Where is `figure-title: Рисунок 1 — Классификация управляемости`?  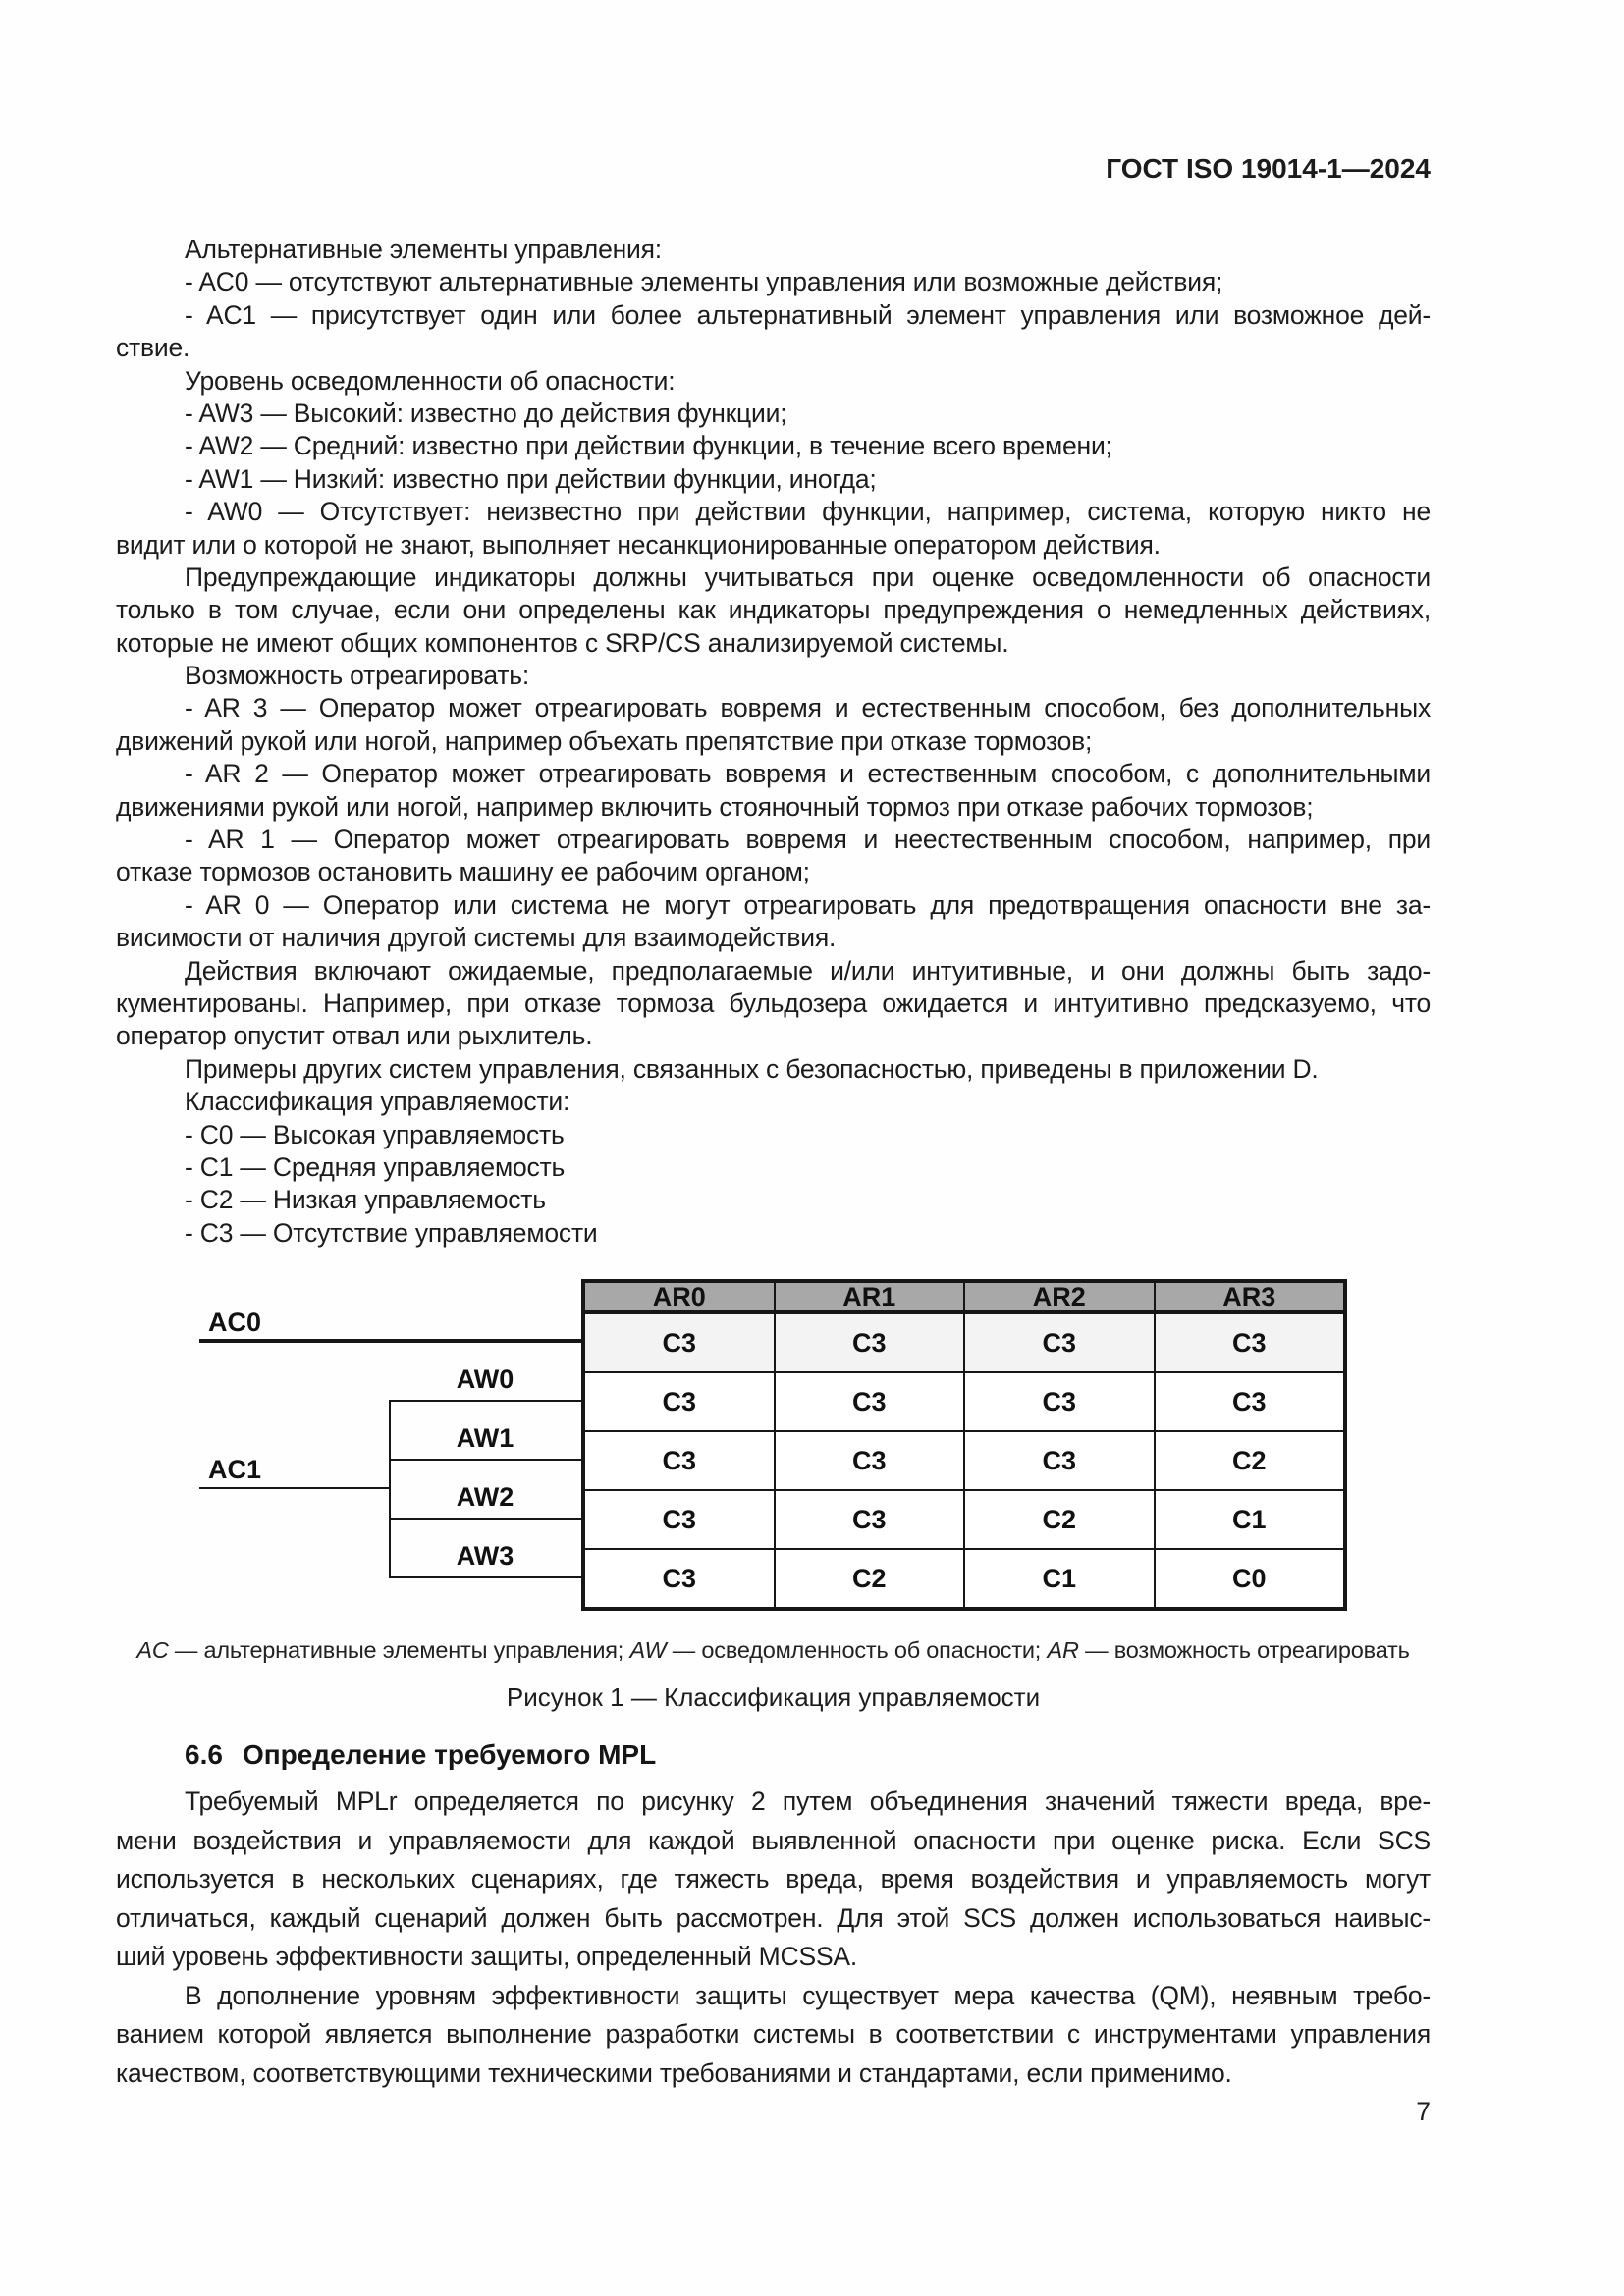
figure-title: Рисунок 1 — Классификация управляемости is located at coordinates (773, 1697).